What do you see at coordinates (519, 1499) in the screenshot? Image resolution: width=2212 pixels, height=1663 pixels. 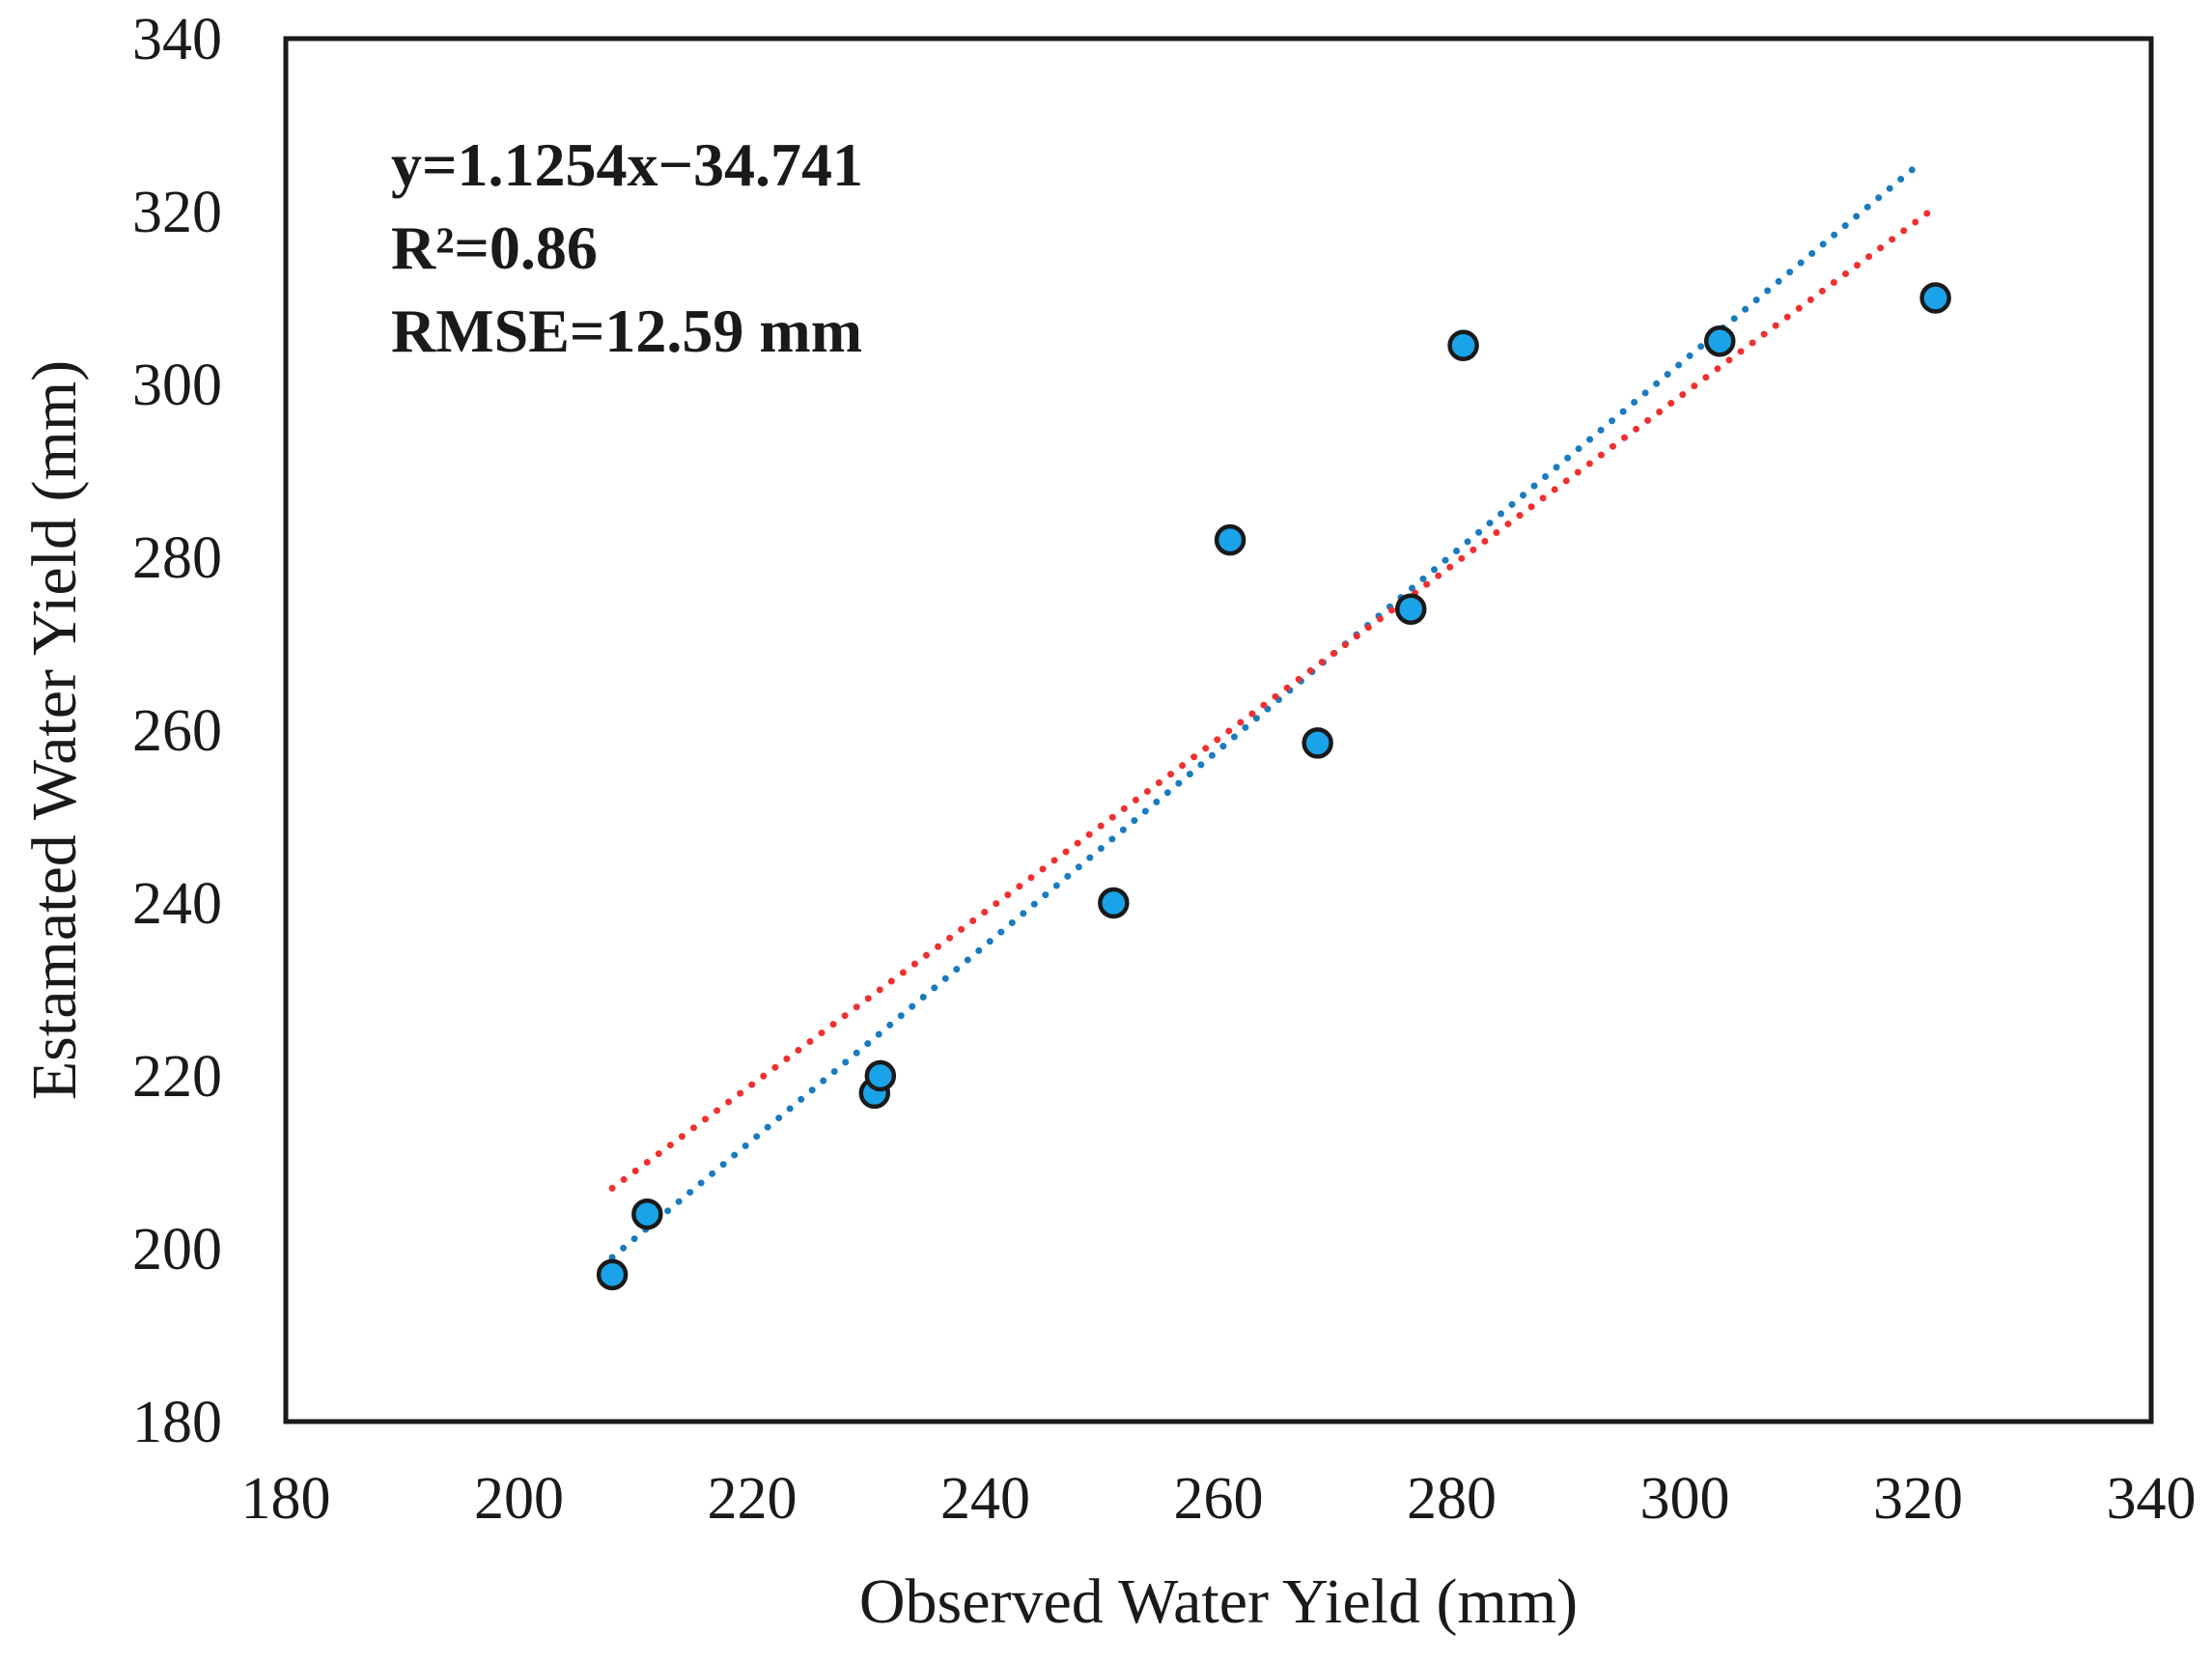 I see `x-tick-label: 200` at bounding box center [519, 1499].